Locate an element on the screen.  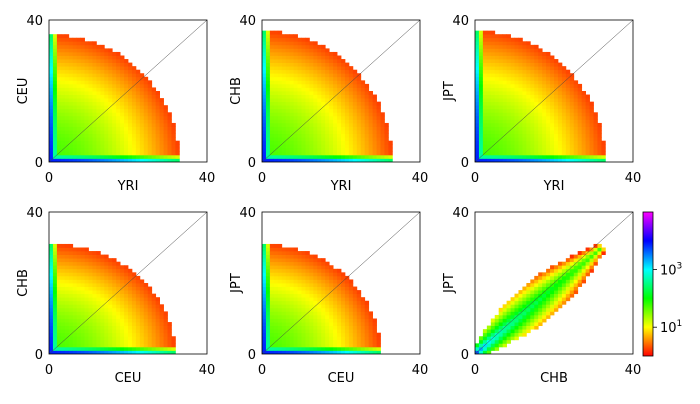
axes-frame is located at coordinates (128, 283).